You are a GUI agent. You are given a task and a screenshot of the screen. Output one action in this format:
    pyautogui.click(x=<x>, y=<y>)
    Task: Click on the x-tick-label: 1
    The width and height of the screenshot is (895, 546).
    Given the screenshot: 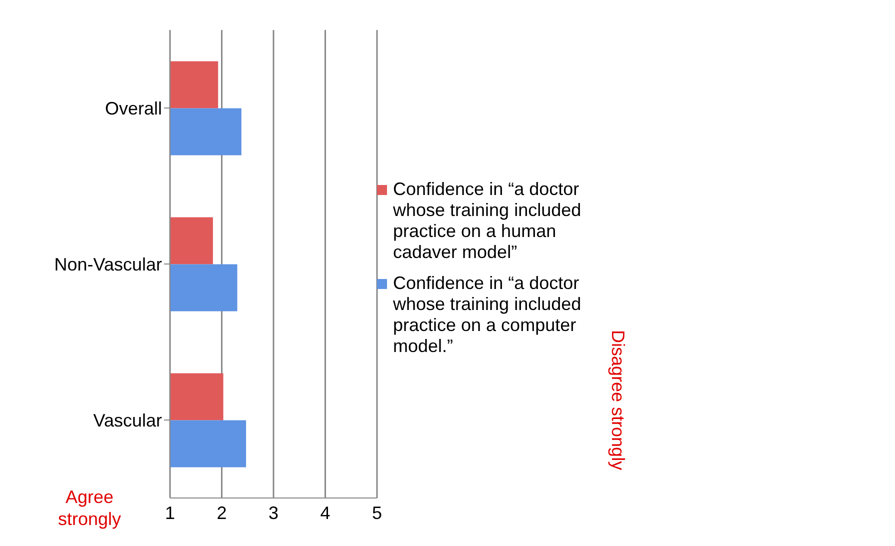 What is the action you would take?
    pyautogui.click(x=170, y=512)
    